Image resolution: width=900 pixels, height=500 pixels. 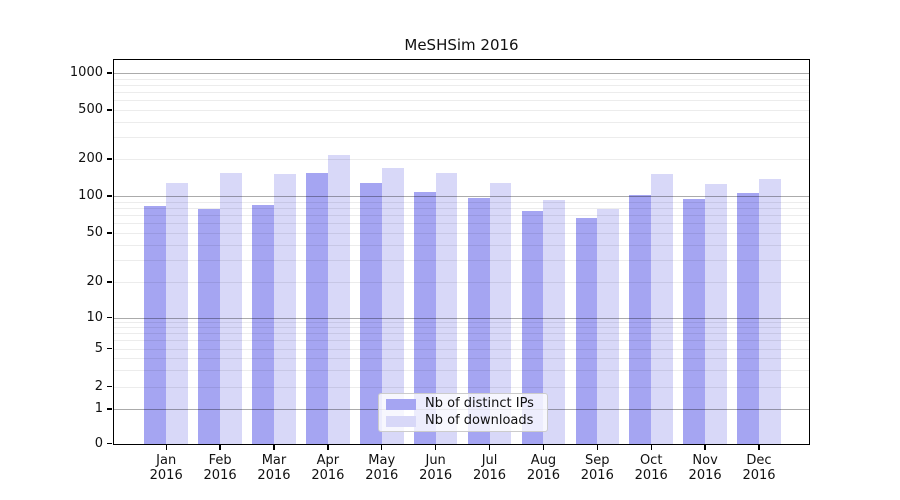 I want to click on y-tick-label: 200, so click(x=90, y=158).